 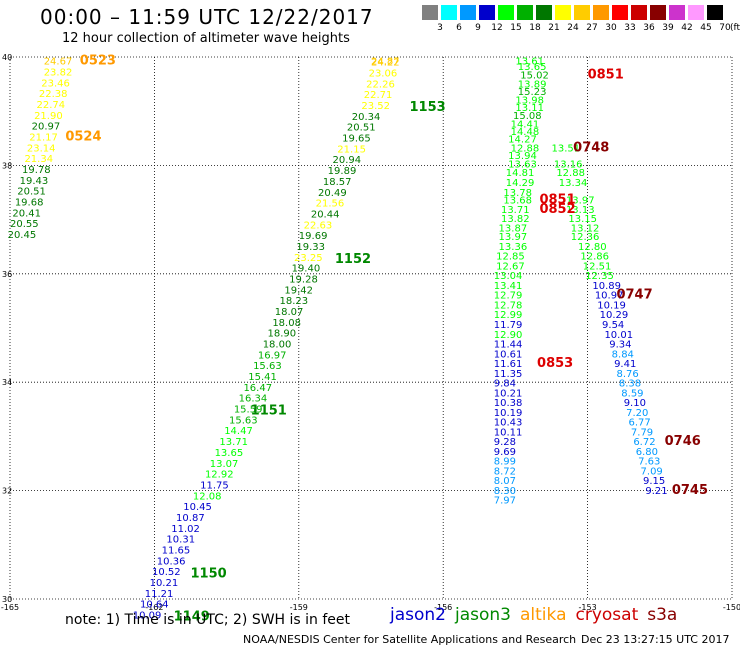 I want to click on wave-height-value: 11.75, so click(x=214, y=485).